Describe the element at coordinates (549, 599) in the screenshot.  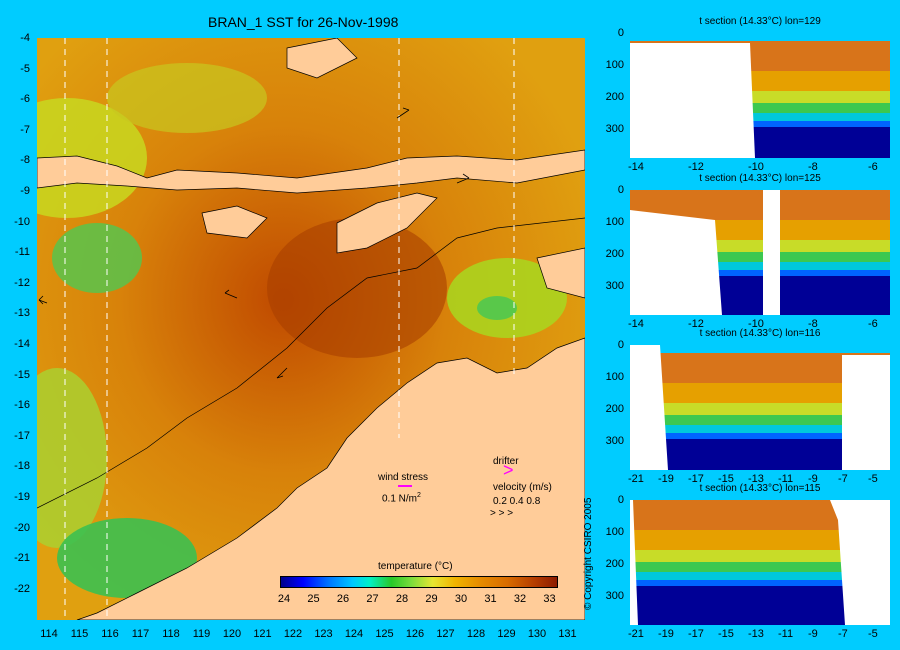
I see `colorbar-tick: 33` at that location.